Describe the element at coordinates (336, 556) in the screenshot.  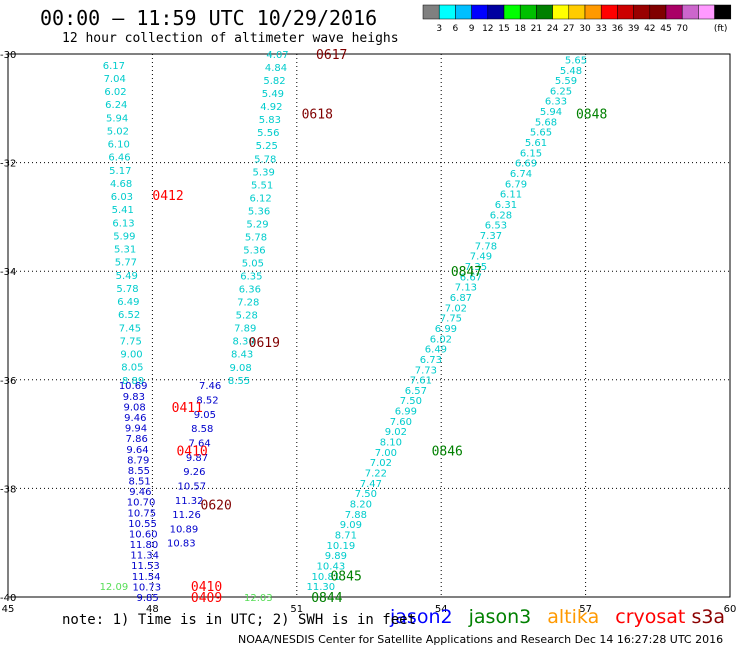
I see `swh-value: 9.89` at that location.